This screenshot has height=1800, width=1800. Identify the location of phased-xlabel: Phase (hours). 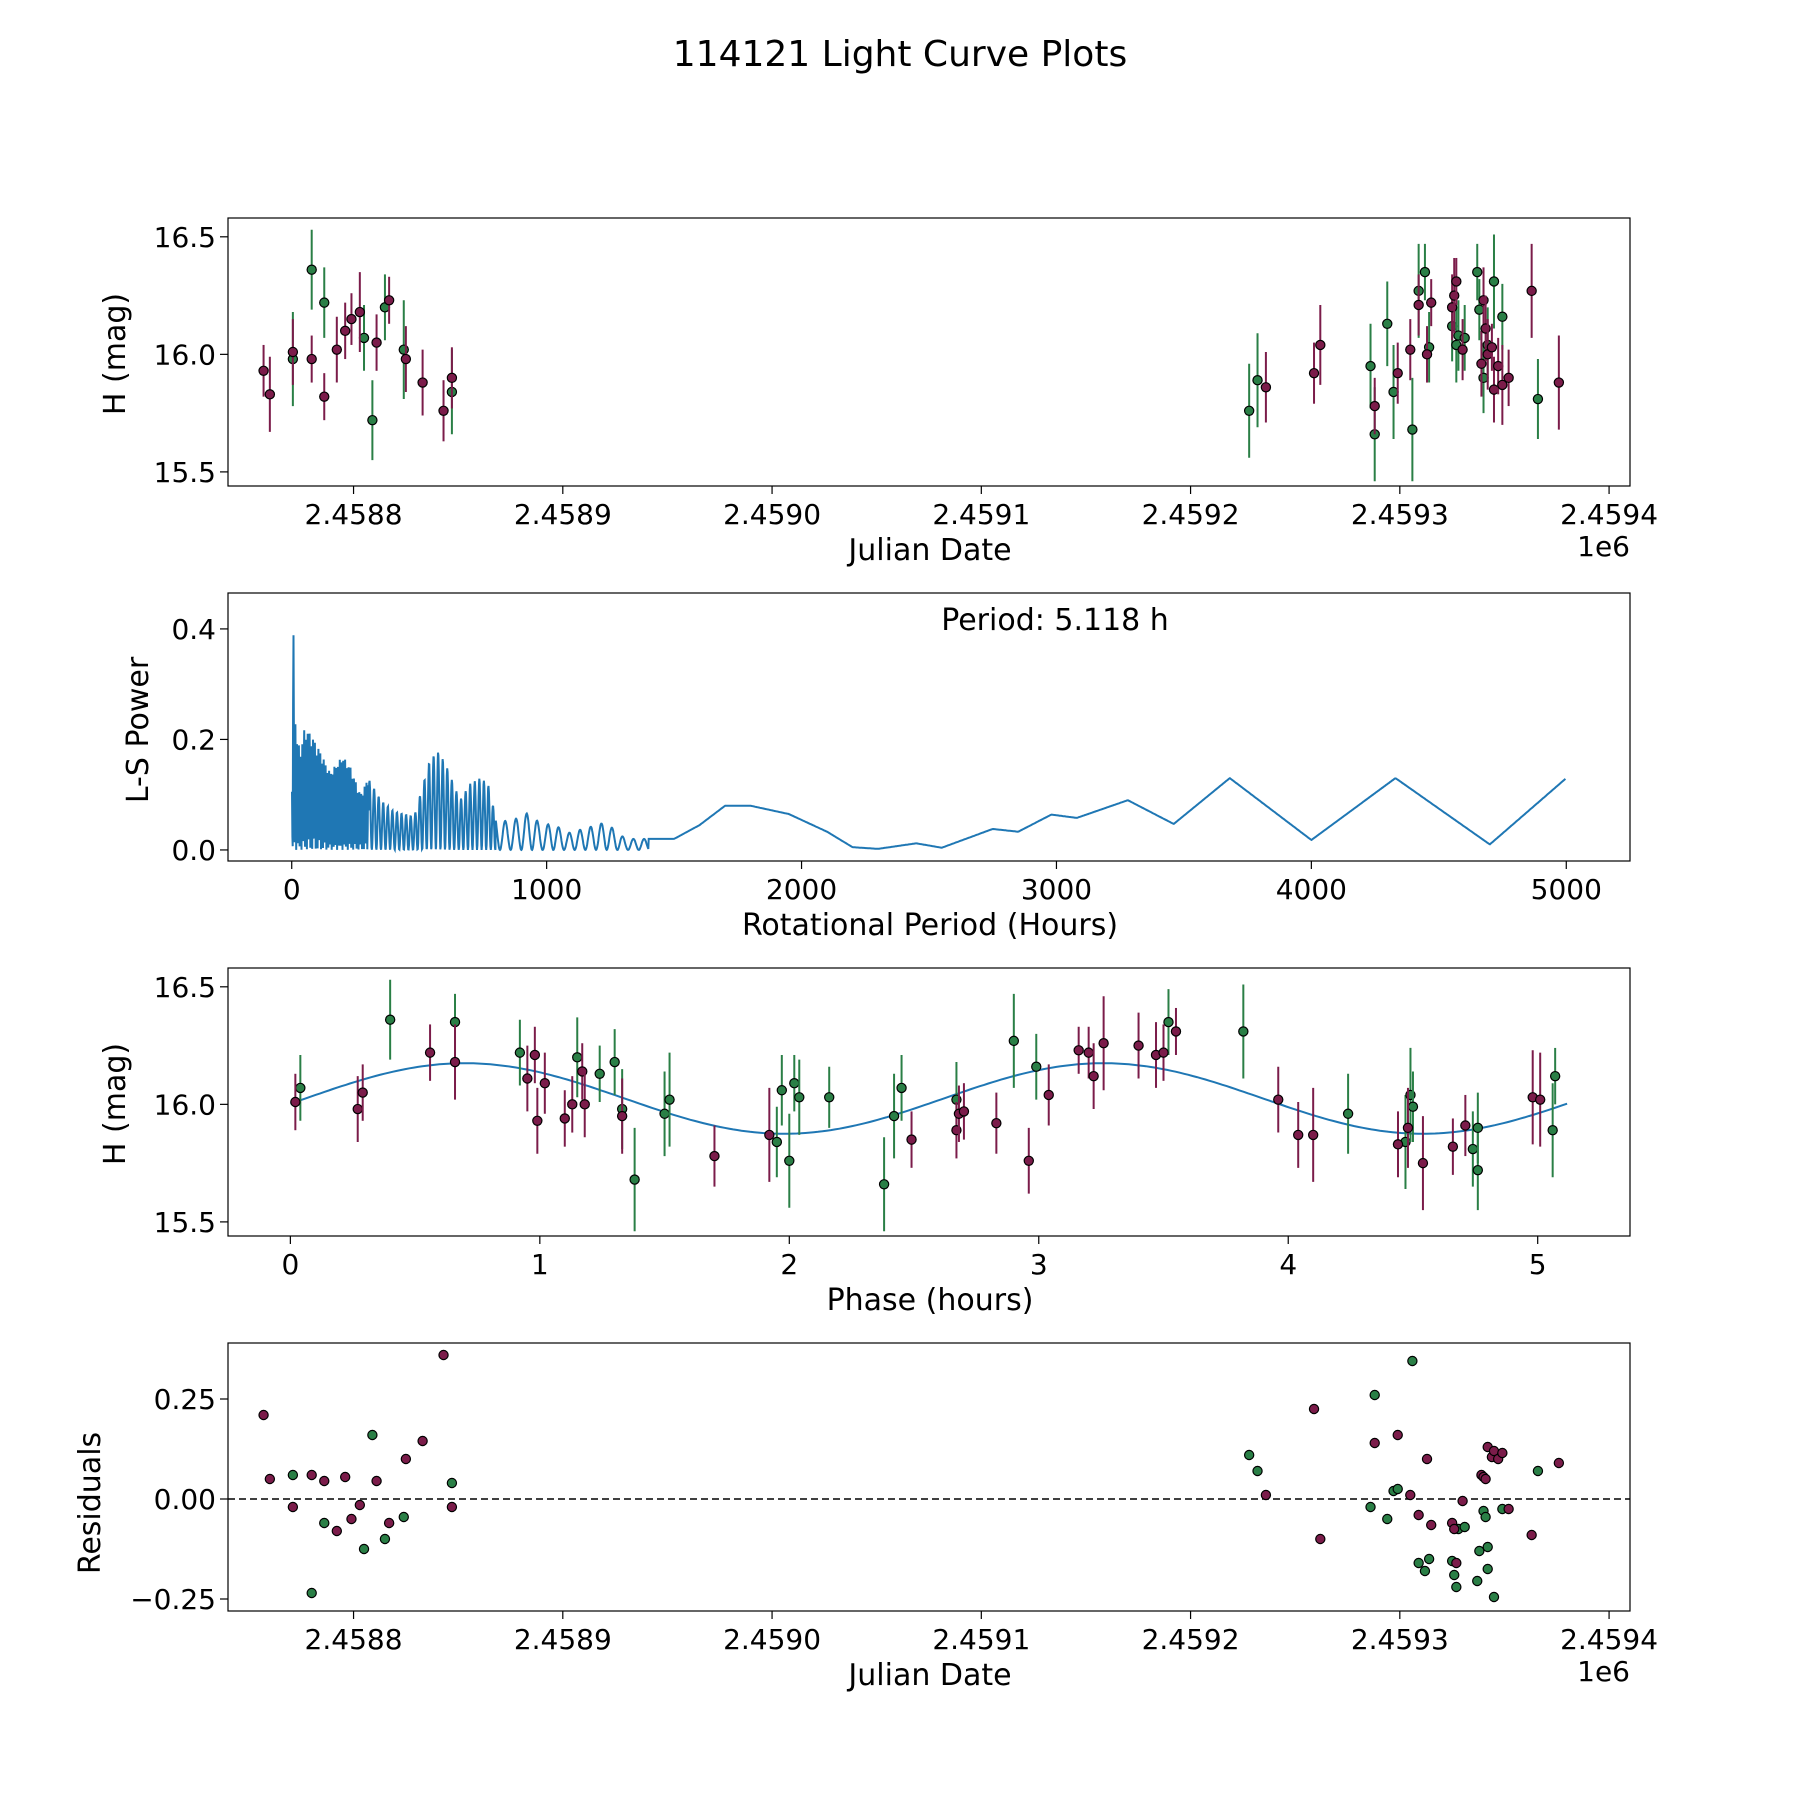
(930, 1300).